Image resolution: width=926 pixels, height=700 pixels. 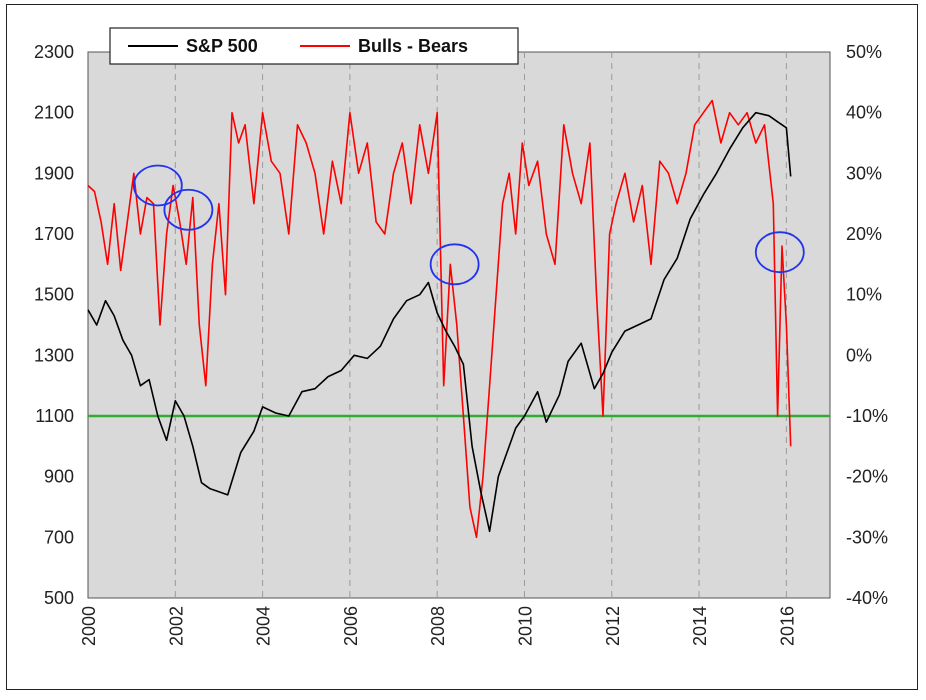 What do you see at coordinates (859, 355) in the screenshot?
I see `y-right-tick-label: 0%` at bounding box center [859, 355].